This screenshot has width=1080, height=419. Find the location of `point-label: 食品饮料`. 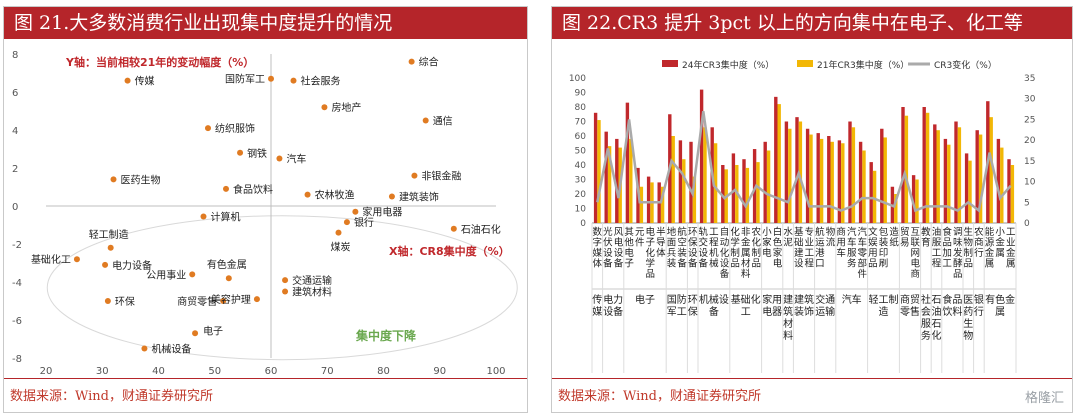

point-label: 食品饮料 is located at coordinates (253, 189).